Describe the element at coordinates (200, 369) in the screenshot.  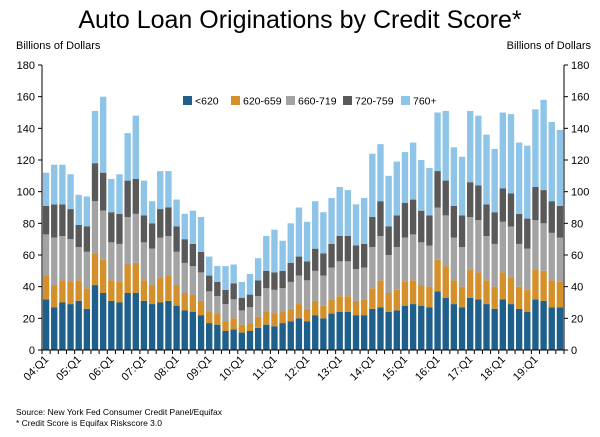
I see `x-tick-label: 09:Q1` at that location.